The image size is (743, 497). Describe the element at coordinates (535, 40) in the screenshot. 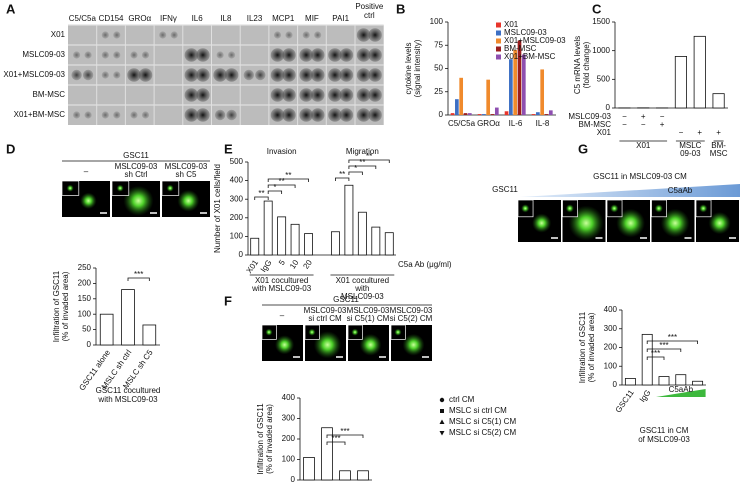

I see `legend-label: X01+MSLC09-03` at that location.